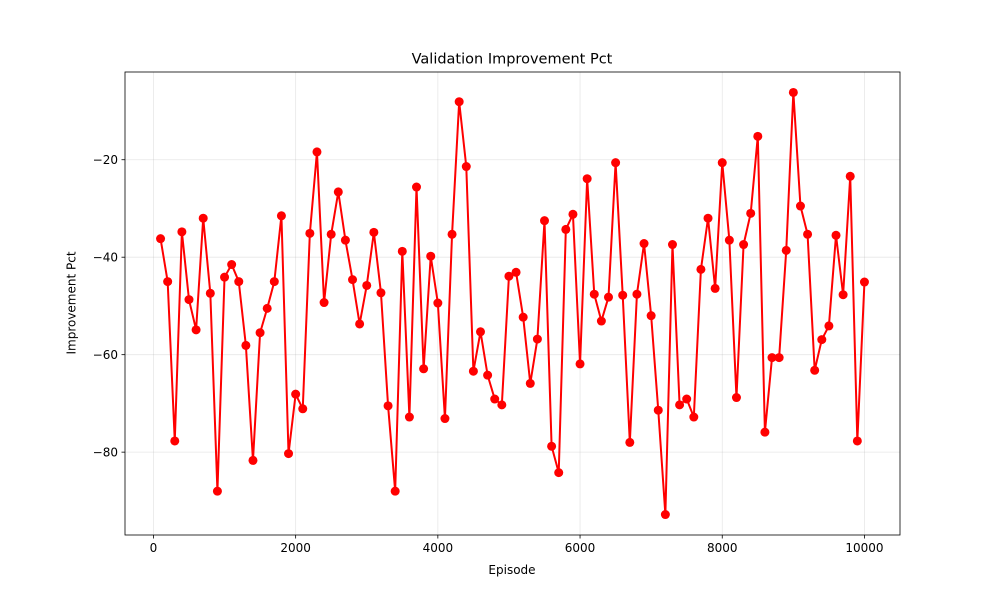 The height and width of the screenshot is (600, 1000). I want to click on y-axis-ticks: −80 −60 −40 −20, so click(109, 306).